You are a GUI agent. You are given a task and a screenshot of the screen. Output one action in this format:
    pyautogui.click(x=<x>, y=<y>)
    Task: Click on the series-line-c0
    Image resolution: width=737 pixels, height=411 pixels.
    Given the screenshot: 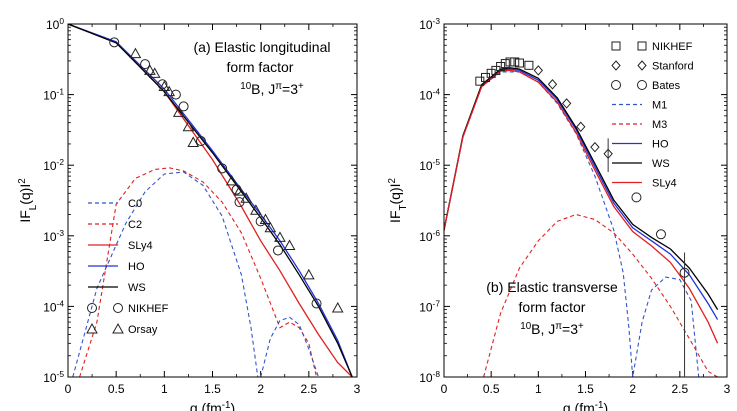 What is the action you would take?
    pyautogui.click(x=165, y=274)
    